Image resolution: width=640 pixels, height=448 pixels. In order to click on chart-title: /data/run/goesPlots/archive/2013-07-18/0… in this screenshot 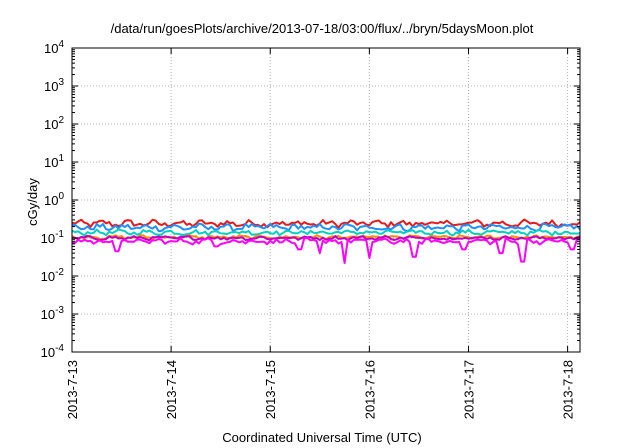, I will do `click(322, 28)`.